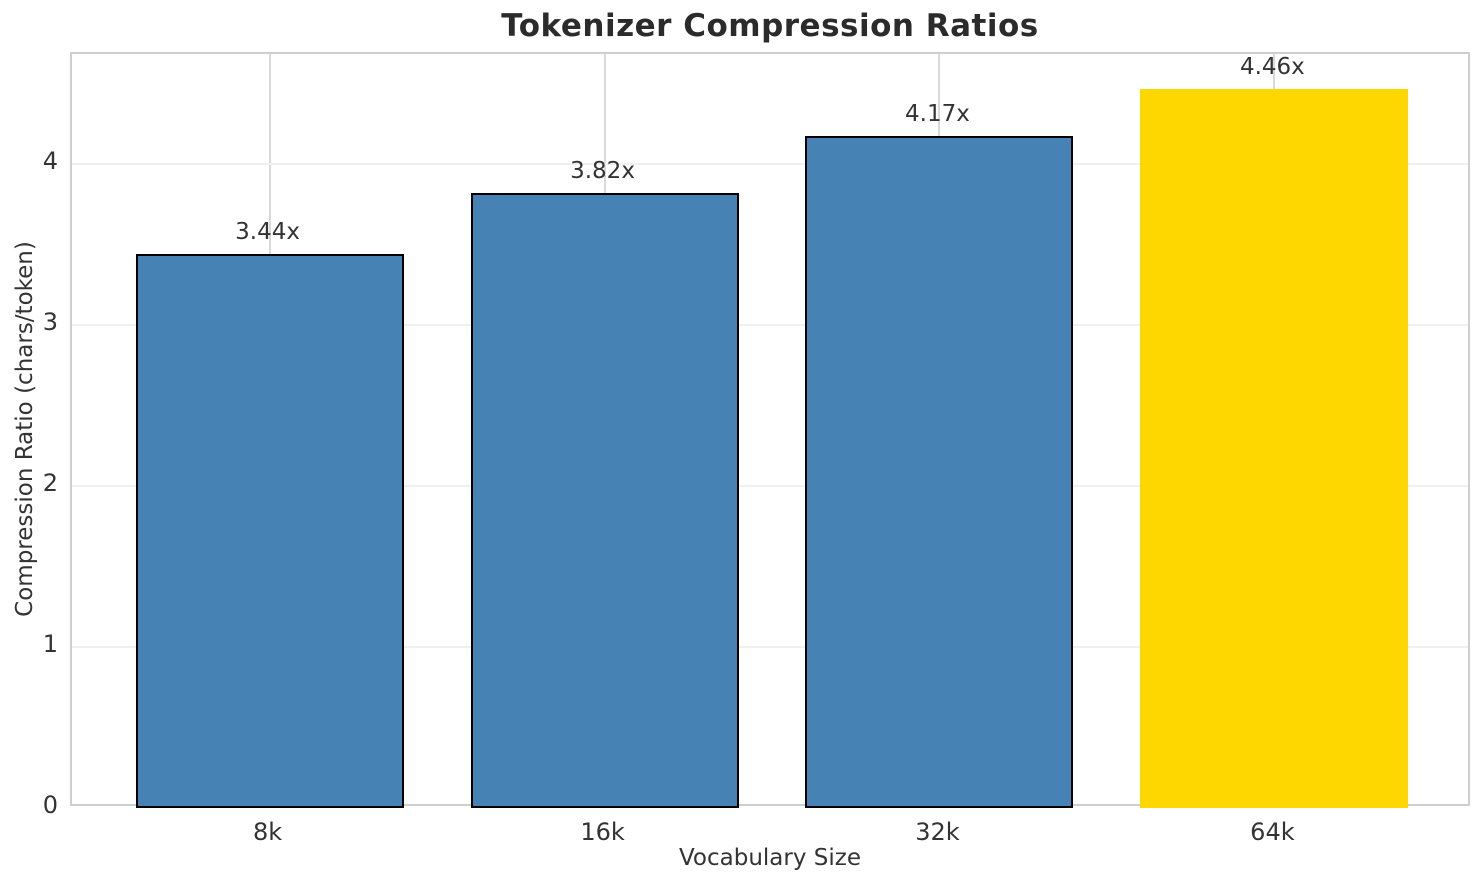 This screenshot has width=1483, height=885. Describe the element at coordinates (50, 321) in the screenshot. I see `y-tick-label: 3` at that location.